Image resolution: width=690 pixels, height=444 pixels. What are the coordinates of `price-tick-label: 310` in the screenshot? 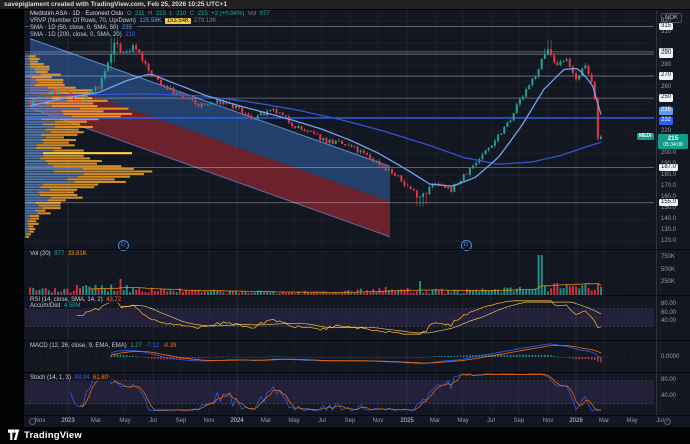 It's located at (666, 31).